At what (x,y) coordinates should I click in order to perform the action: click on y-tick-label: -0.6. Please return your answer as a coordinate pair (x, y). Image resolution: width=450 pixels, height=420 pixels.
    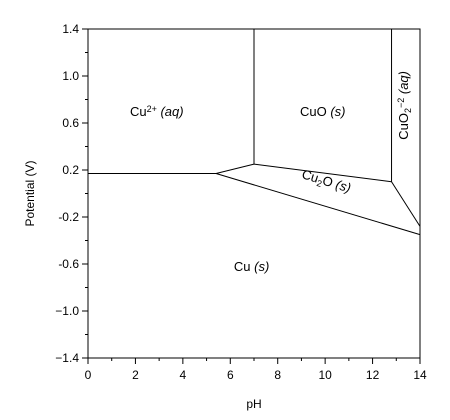
    Looking at the image, I should click on (68, 264).